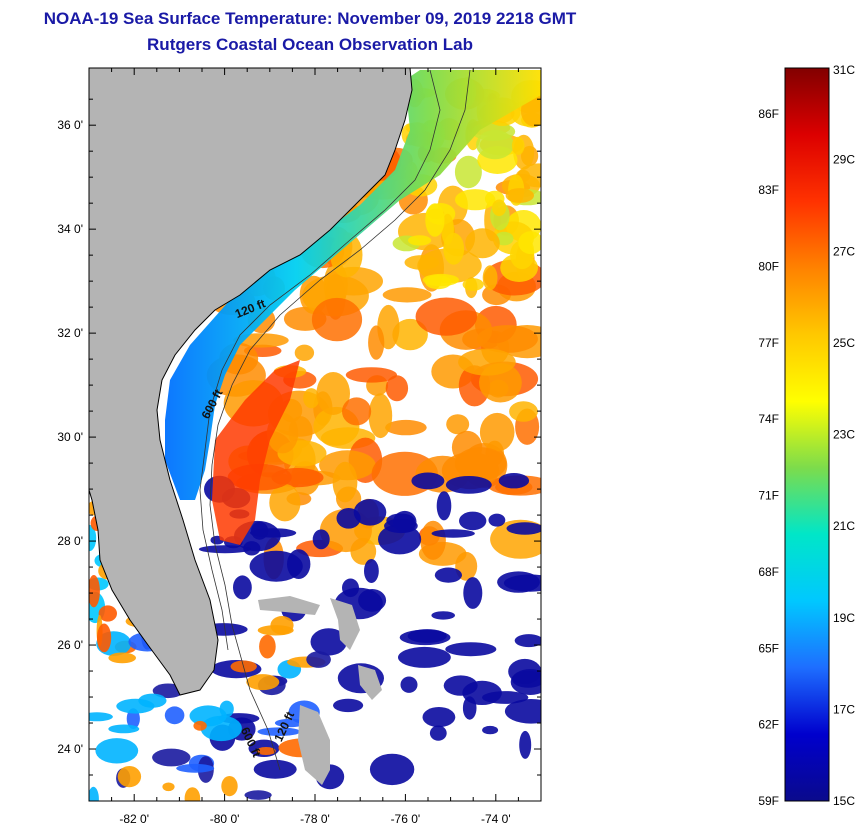 This screenshot has width=865, height=832. Describe the element at coordinates (768, 190) in the screenshot. I see `fahrenheit-label: 83F` at that location.